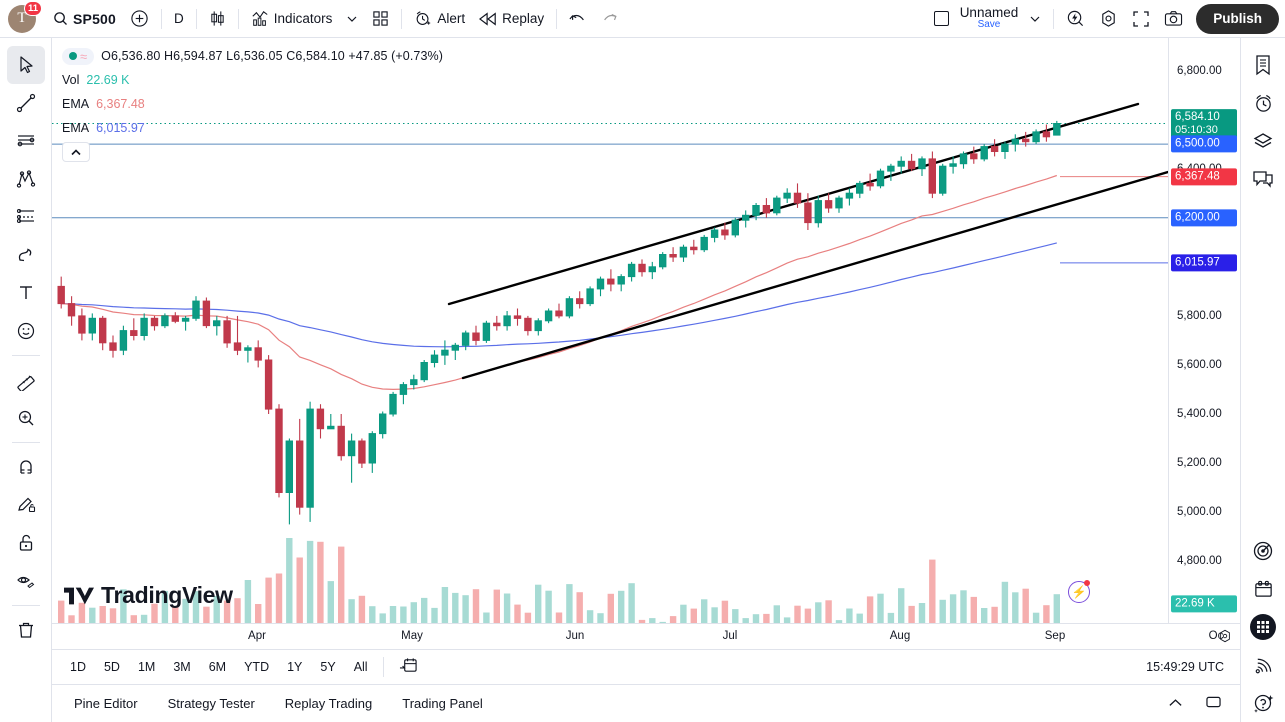 The height and width of the screenshot is (722, 1285). I want to click on text-tool, so click(26, 293).